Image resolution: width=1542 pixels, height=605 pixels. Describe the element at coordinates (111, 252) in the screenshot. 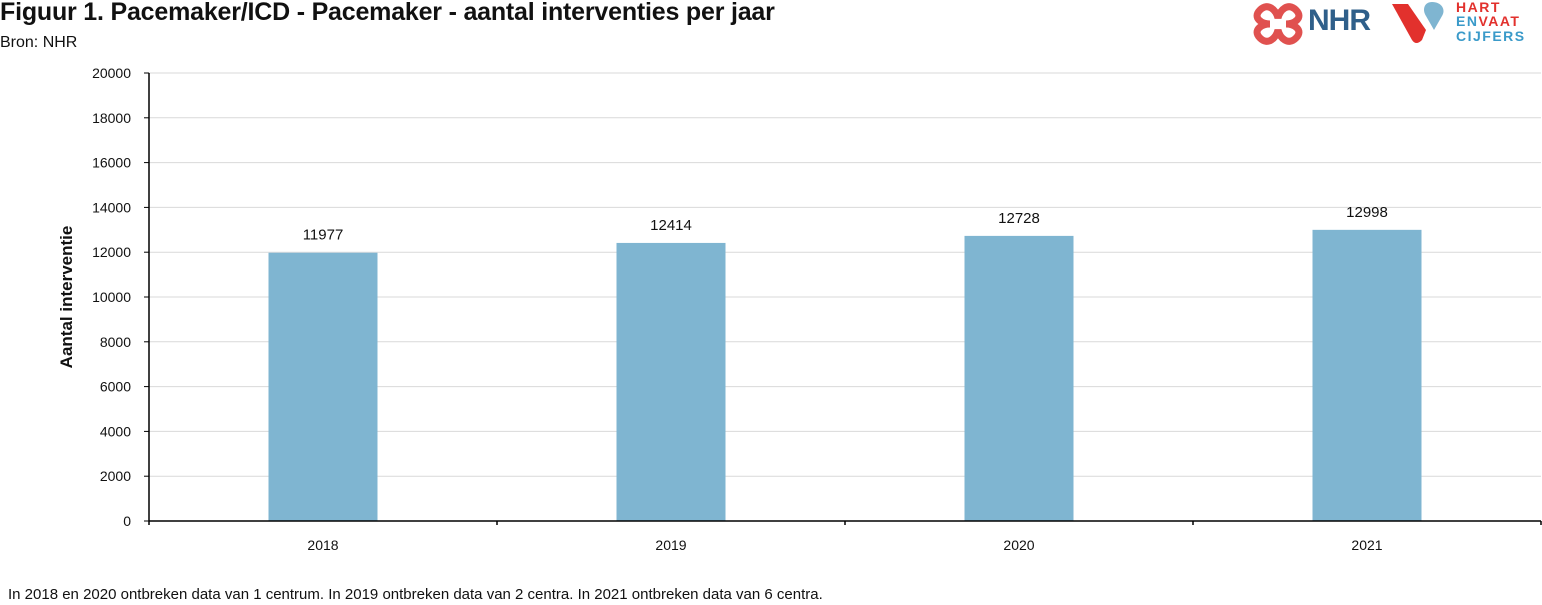

I see `y-tick-label: 12000` at that location.